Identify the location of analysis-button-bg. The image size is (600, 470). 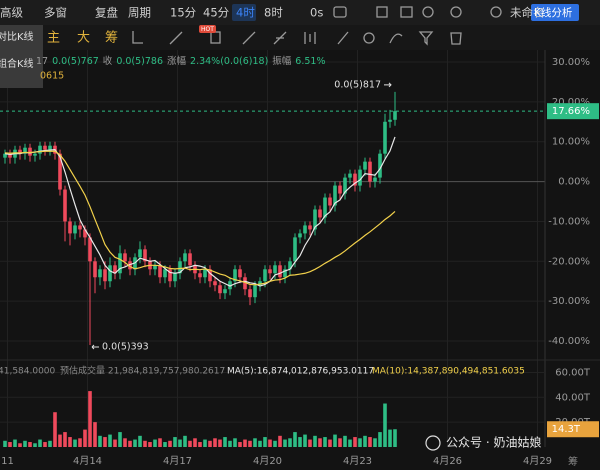
(555, 12).